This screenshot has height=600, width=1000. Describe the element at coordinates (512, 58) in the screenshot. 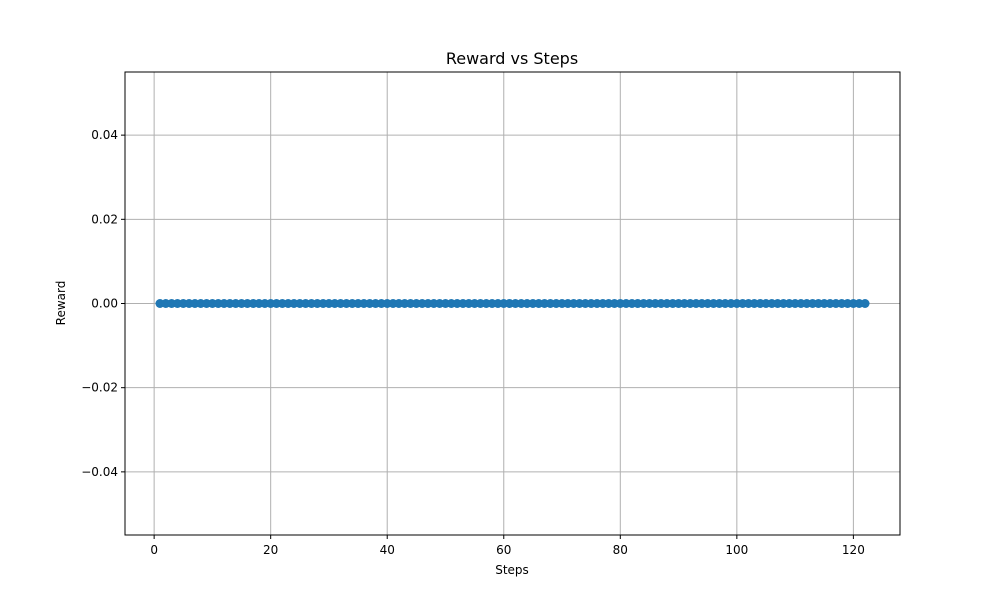

I see `chart-title: Reward vs Steps` at that location.